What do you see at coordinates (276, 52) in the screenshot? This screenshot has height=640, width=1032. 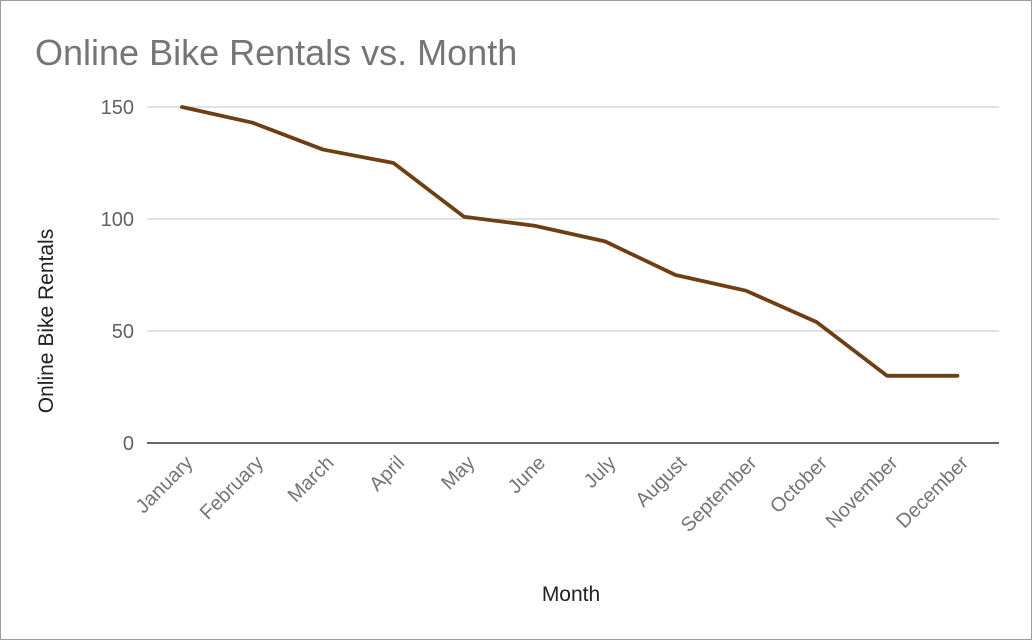 I see `chart-title: Online Bike Rentals vs. Month` at bounding box center [276, 52].